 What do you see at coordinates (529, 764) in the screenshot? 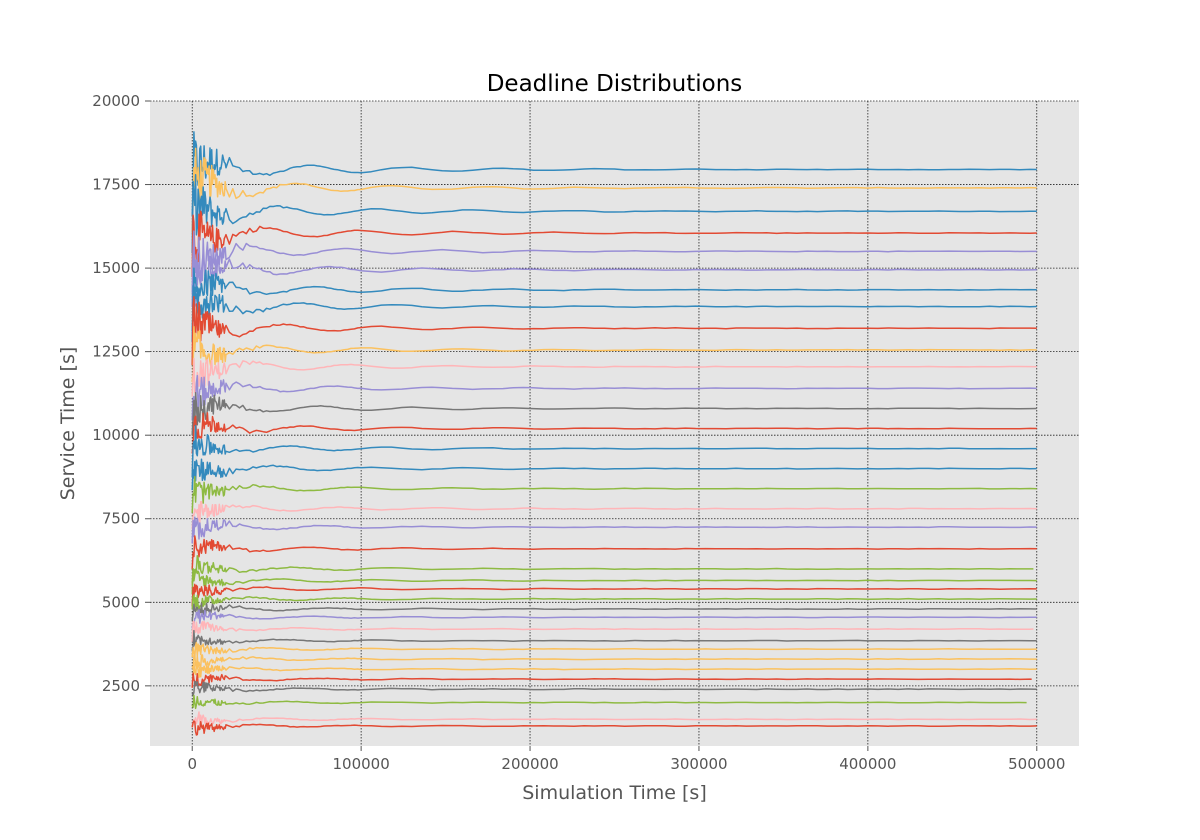
I see `x-tick-label: 200000` at bounding box center [529, 764].